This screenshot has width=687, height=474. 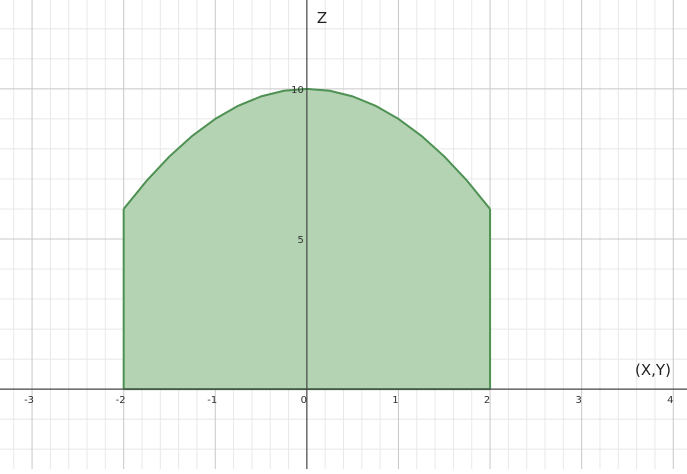 I want to click on y-axis-label: Z, so click(x=322, y=18).